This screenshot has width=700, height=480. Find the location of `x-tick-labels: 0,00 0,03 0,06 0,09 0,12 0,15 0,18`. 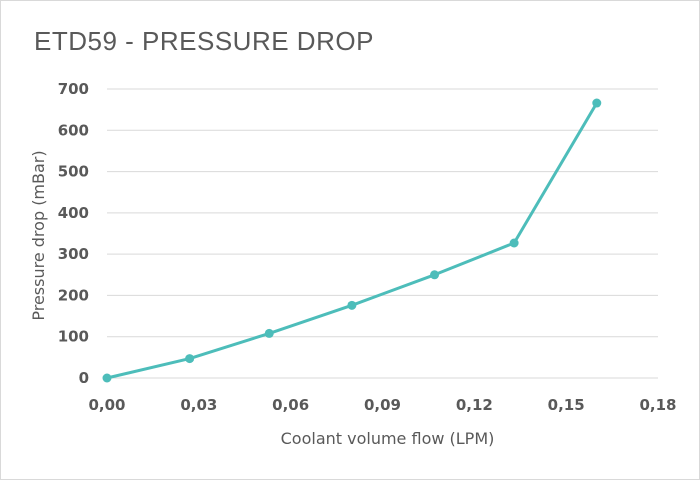

x-tick-labels: 0,00 0,03 0,06 0,09 0,12 0,15 0,18 is located at coordinates (382, 405).